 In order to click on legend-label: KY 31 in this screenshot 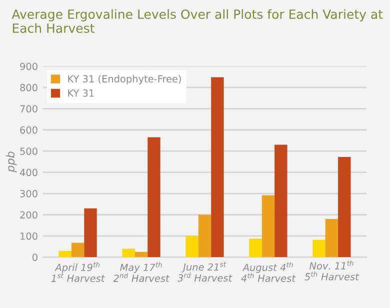, I will do `click(81, 93)`.